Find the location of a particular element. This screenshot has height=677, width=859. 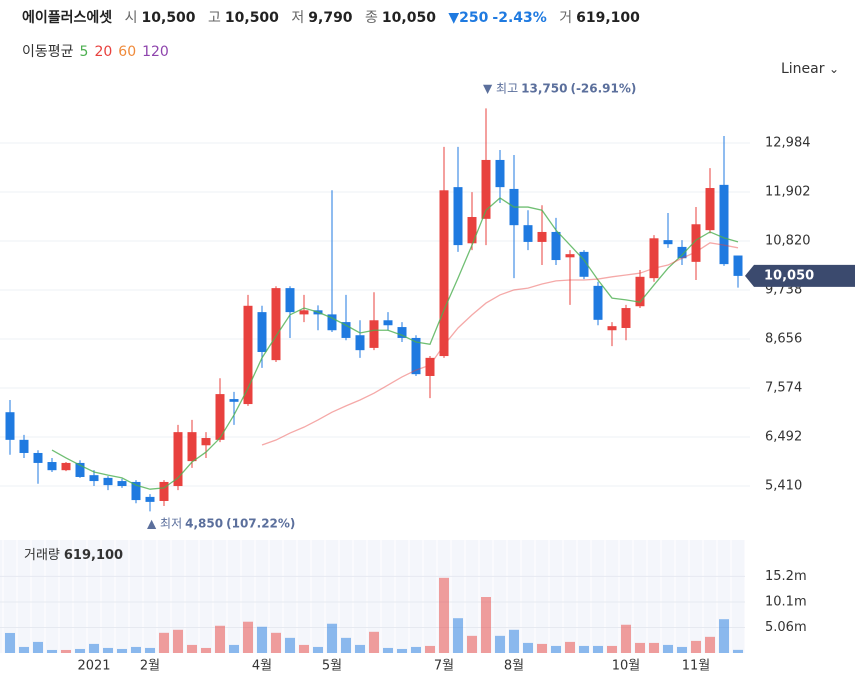

open-label: 시 is located at coordinates (131, 18).